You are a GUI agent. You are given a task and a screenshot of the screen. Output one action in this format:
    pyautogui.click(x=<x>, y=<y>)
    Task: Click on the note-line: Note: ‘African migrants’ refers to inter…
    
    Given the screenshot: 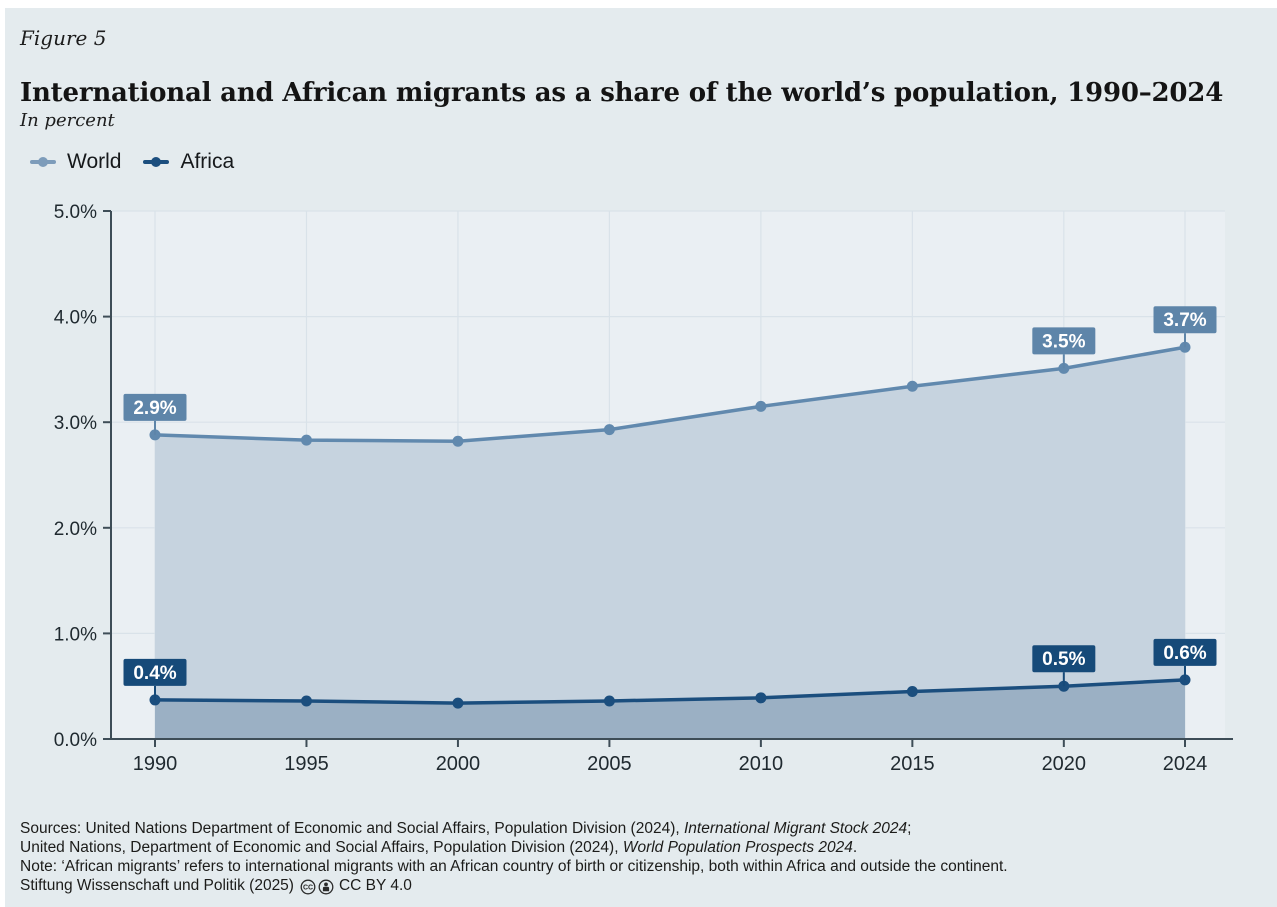 What is the action you would take?
    pyautogui.click(x=514, y=866)
    